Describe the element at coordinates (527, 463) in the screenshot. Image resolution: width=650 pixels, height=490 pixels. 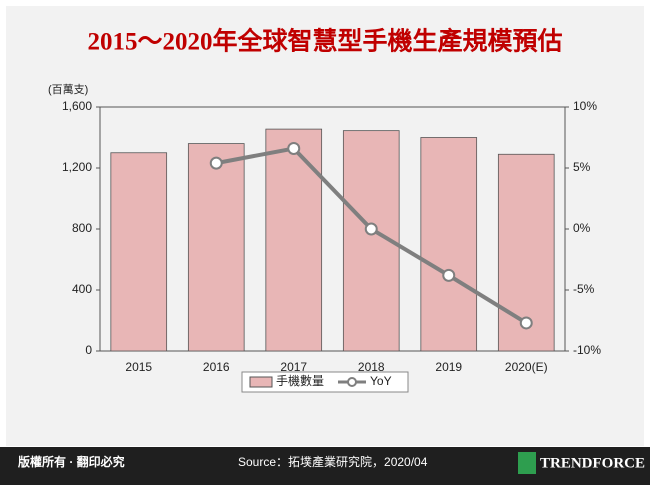
I see `logo-icon` at that location.